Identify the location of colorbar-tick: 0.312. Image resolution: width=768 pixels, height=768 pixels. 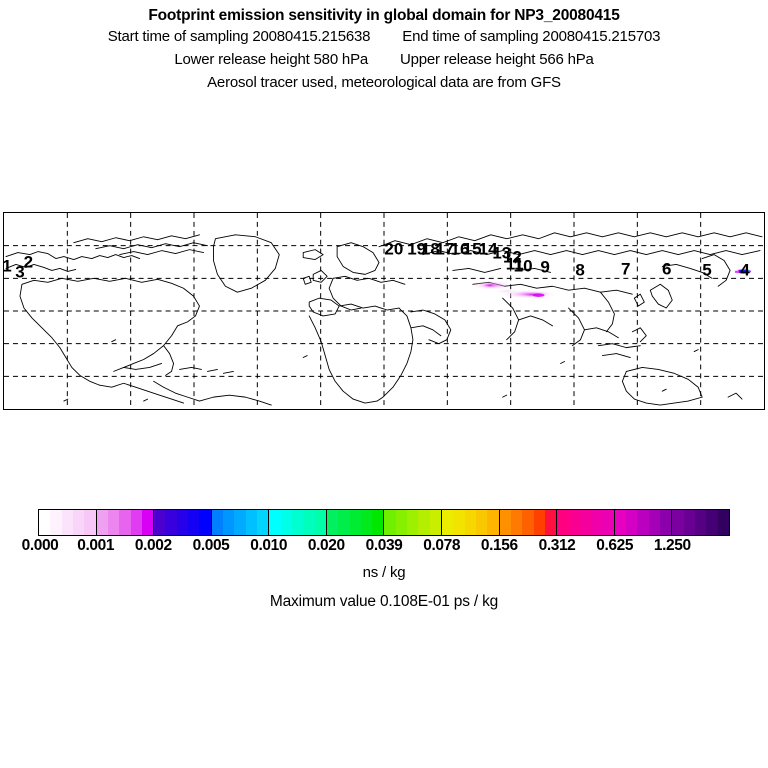
(557, 545).